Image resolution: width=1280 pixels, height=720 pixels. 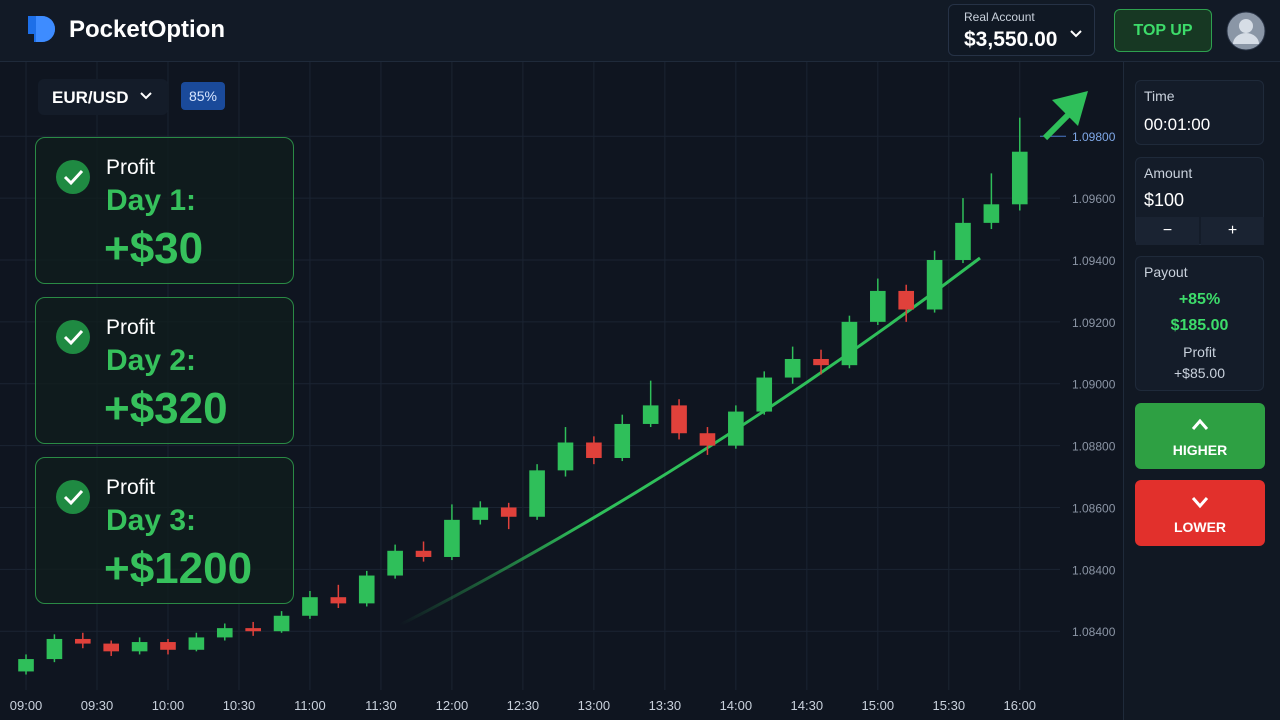 What do you see at coordinates (1232, 231) in the screenshot?
I see `plus-button: +` at bounding box center [1232, 231].